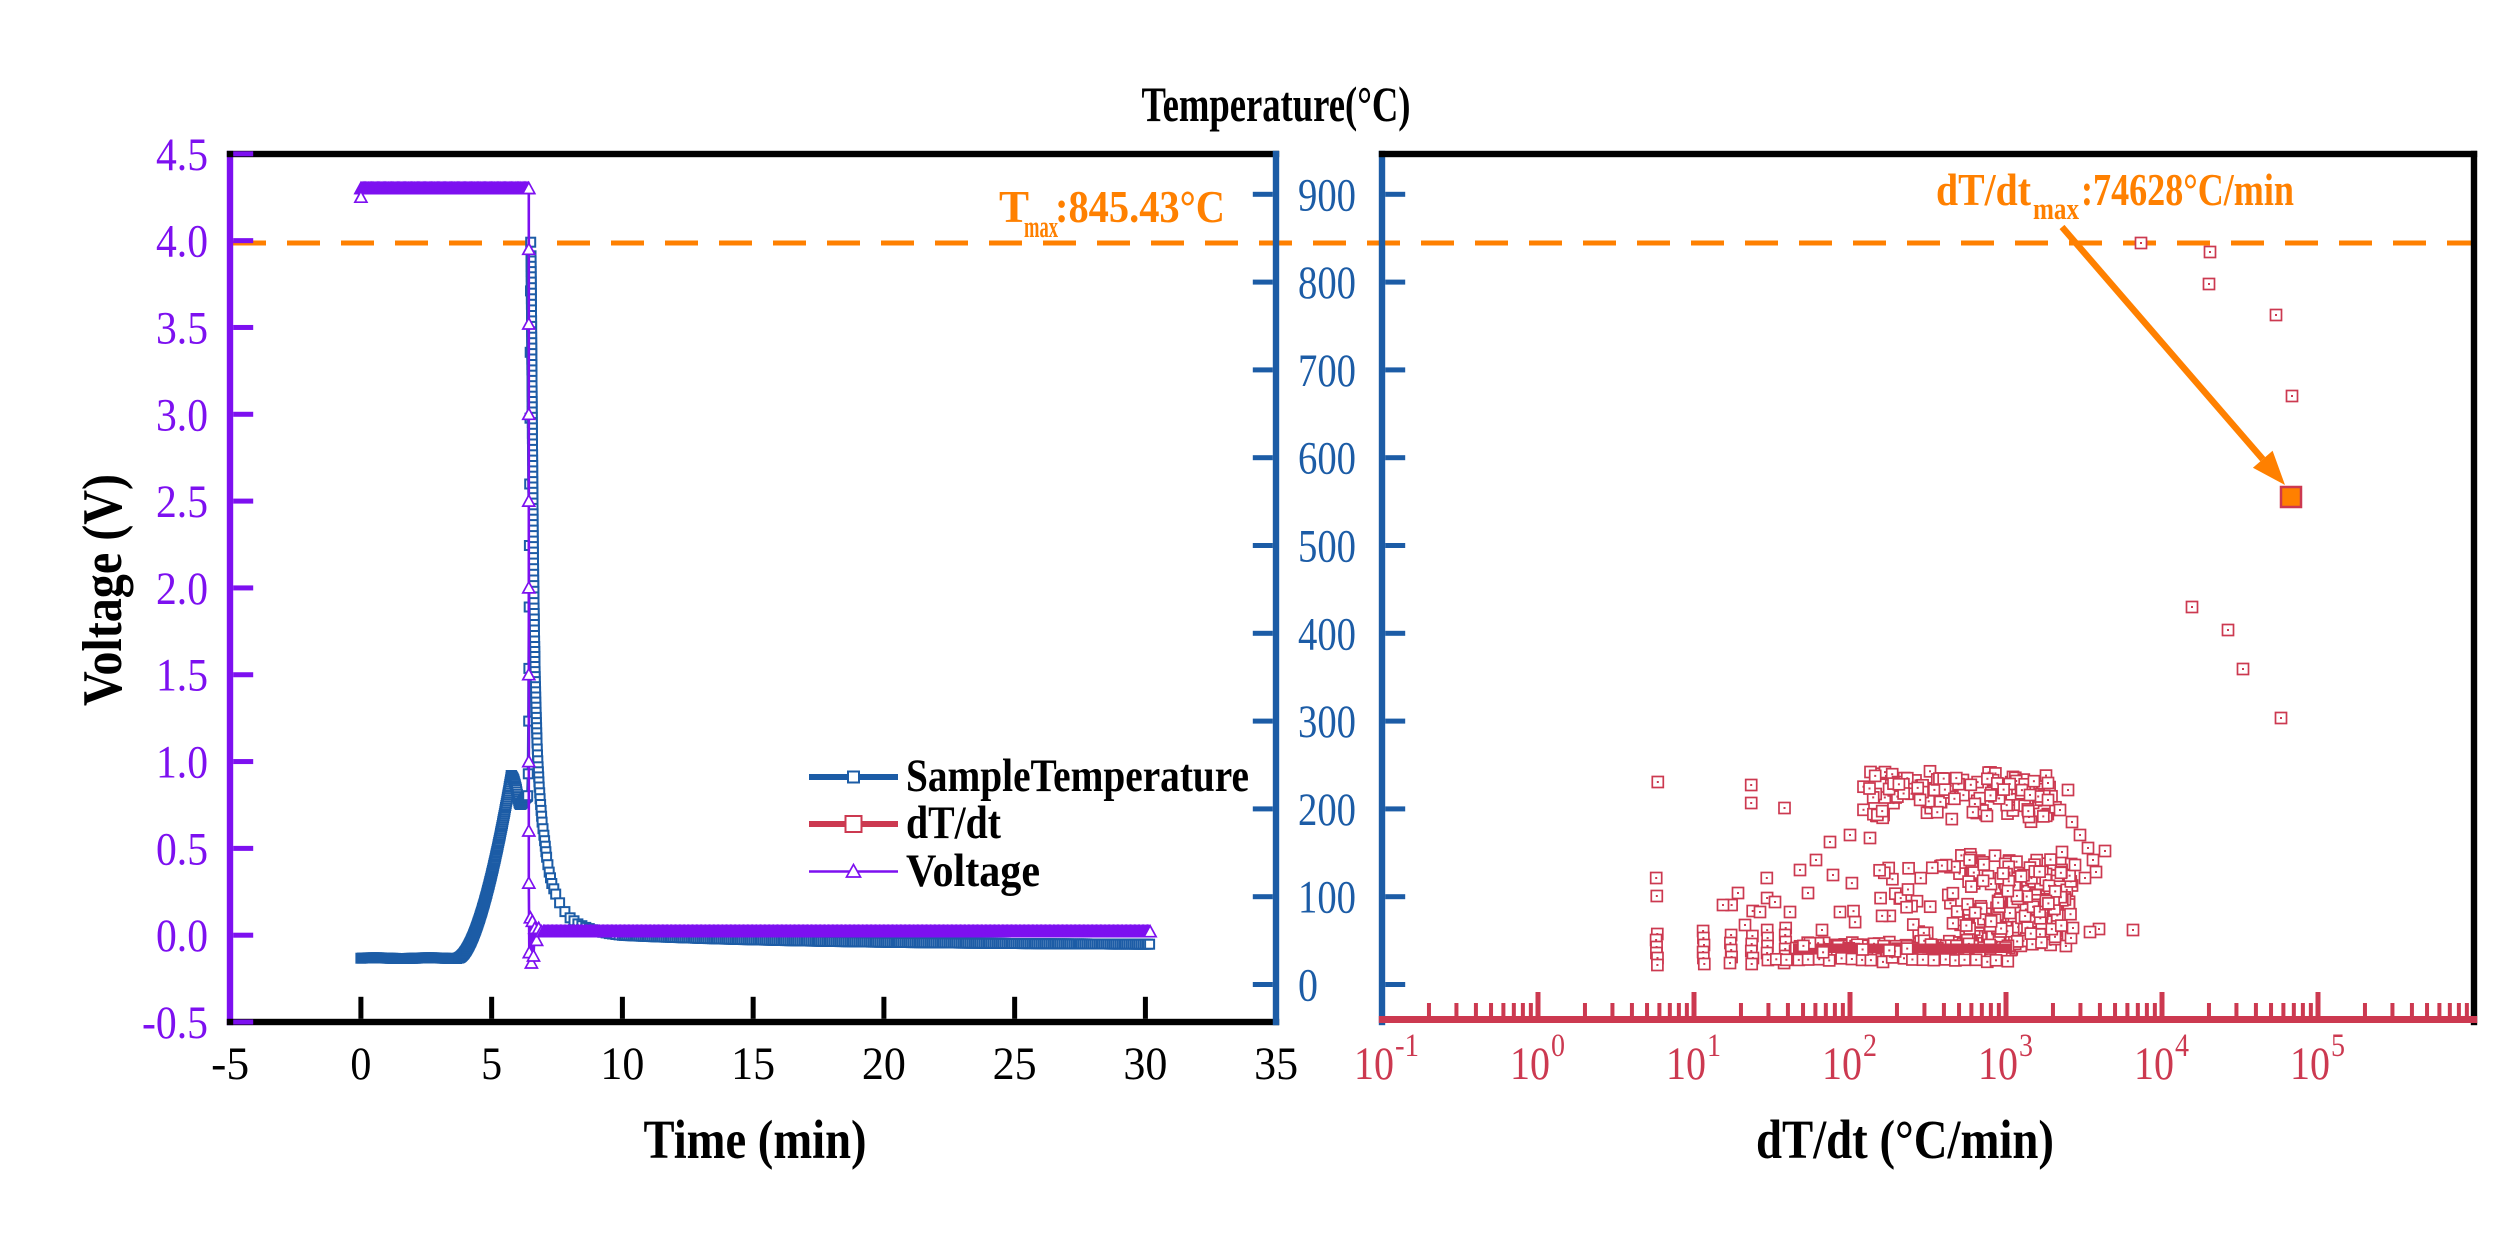  I want to click on svg-text: -5, so click(230, 1064).